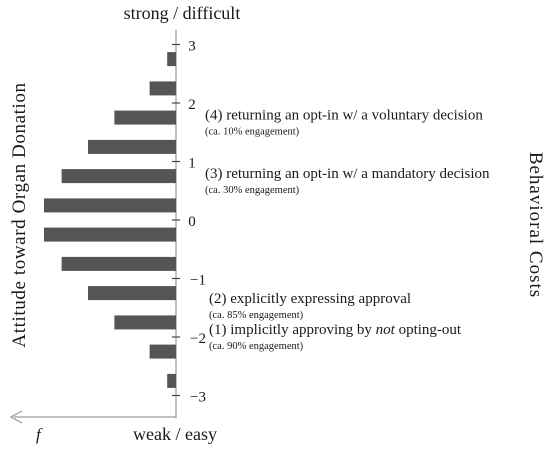 This screenshot has height=449, width=550. Describe the element at coordinates (192, 47) in the screenshot. I see `y-tick-label: 3` at that location.